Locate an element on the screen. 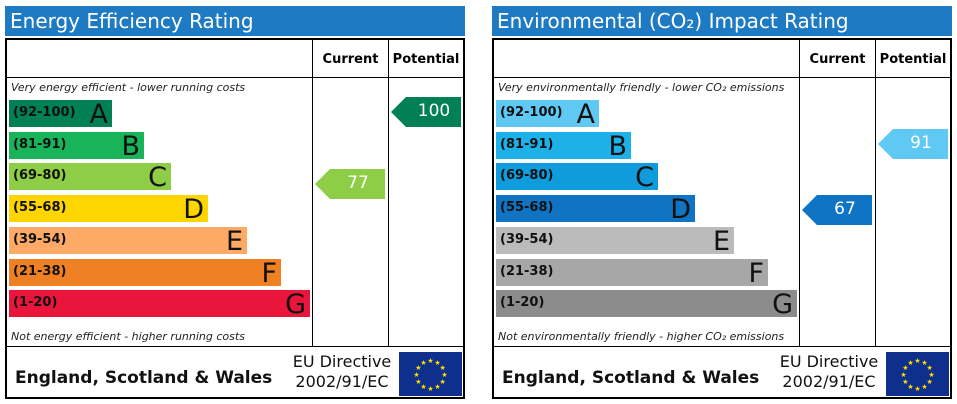 This screenshot has height=404, width=957. panel-title: Energy Efficiency Rating is located at coordinates (235, 21).